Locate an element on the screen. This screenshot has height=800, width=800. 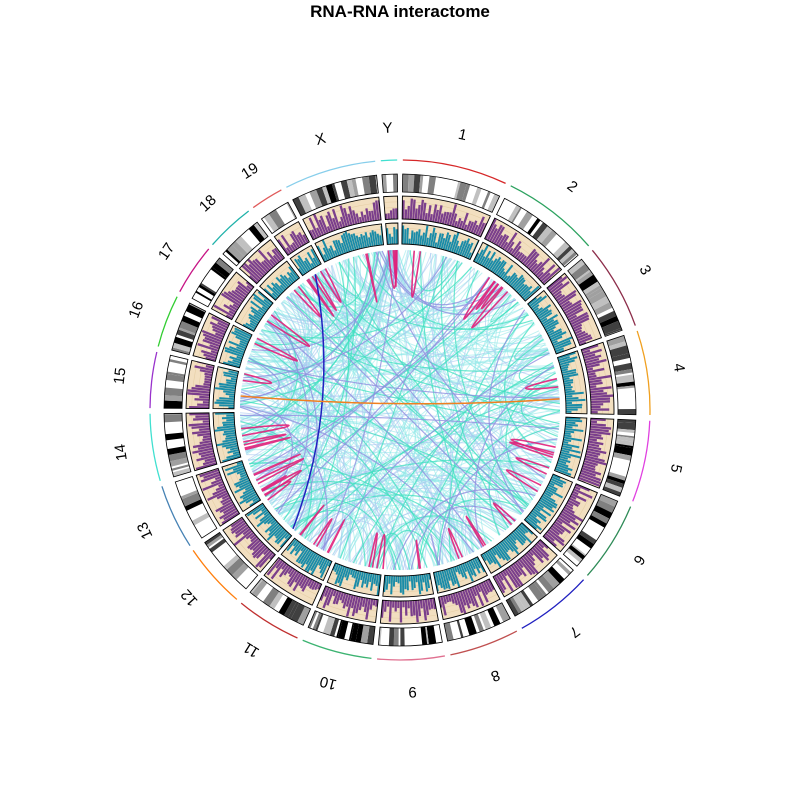
chromosome-label: 16 is located at coordinates (137, 310).